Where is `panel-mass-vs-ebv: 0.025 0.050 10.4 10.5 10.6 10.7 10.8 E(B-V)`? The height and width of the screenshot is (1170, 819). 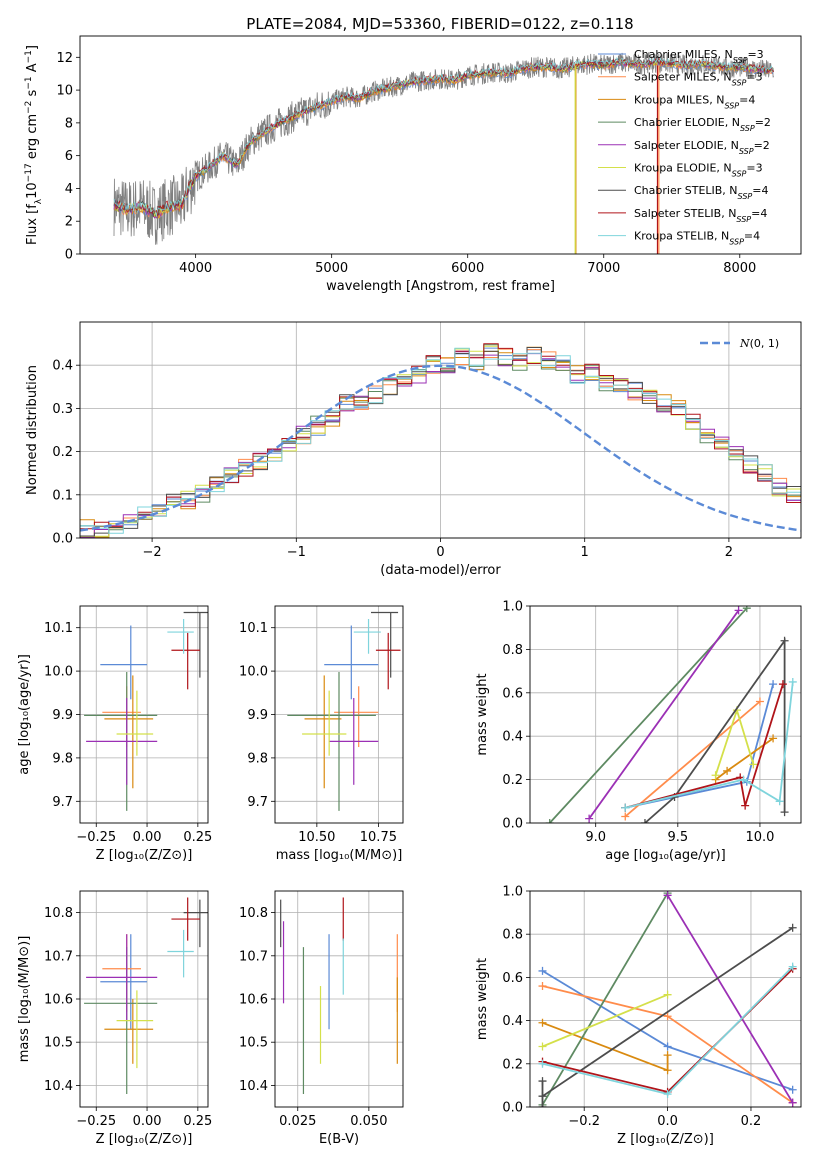
panel-mass-vs-ebv: 0.025 0.050 10.4 10.5 10.6 10.7 10.8 E(B-V) is located at coordinates (321, 1018).